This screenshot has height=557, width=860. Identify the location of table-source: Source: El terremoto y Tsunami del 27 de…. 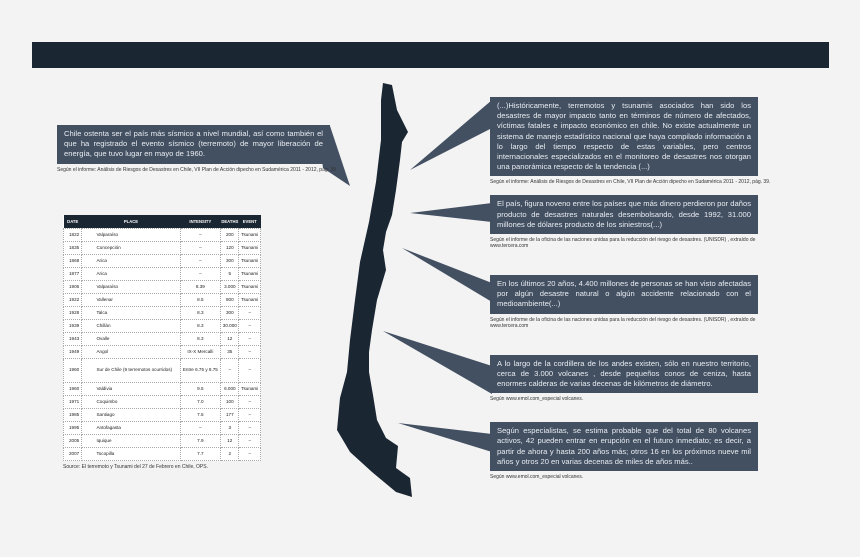
(135, 466).